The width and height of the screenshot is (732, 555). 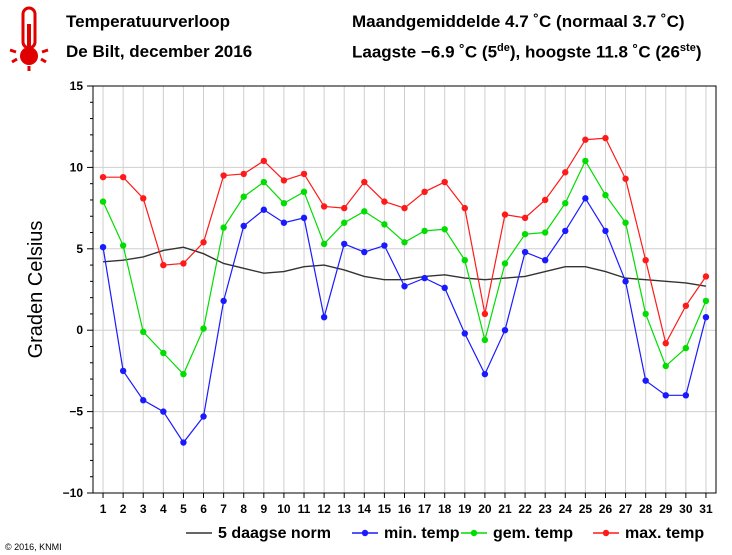 What do you see at coordinates (594, 52) in the screenshot?
I see `extremes-text-part: ), hoogste 11.8 ˚C (26` at bounding box center [594, 52].